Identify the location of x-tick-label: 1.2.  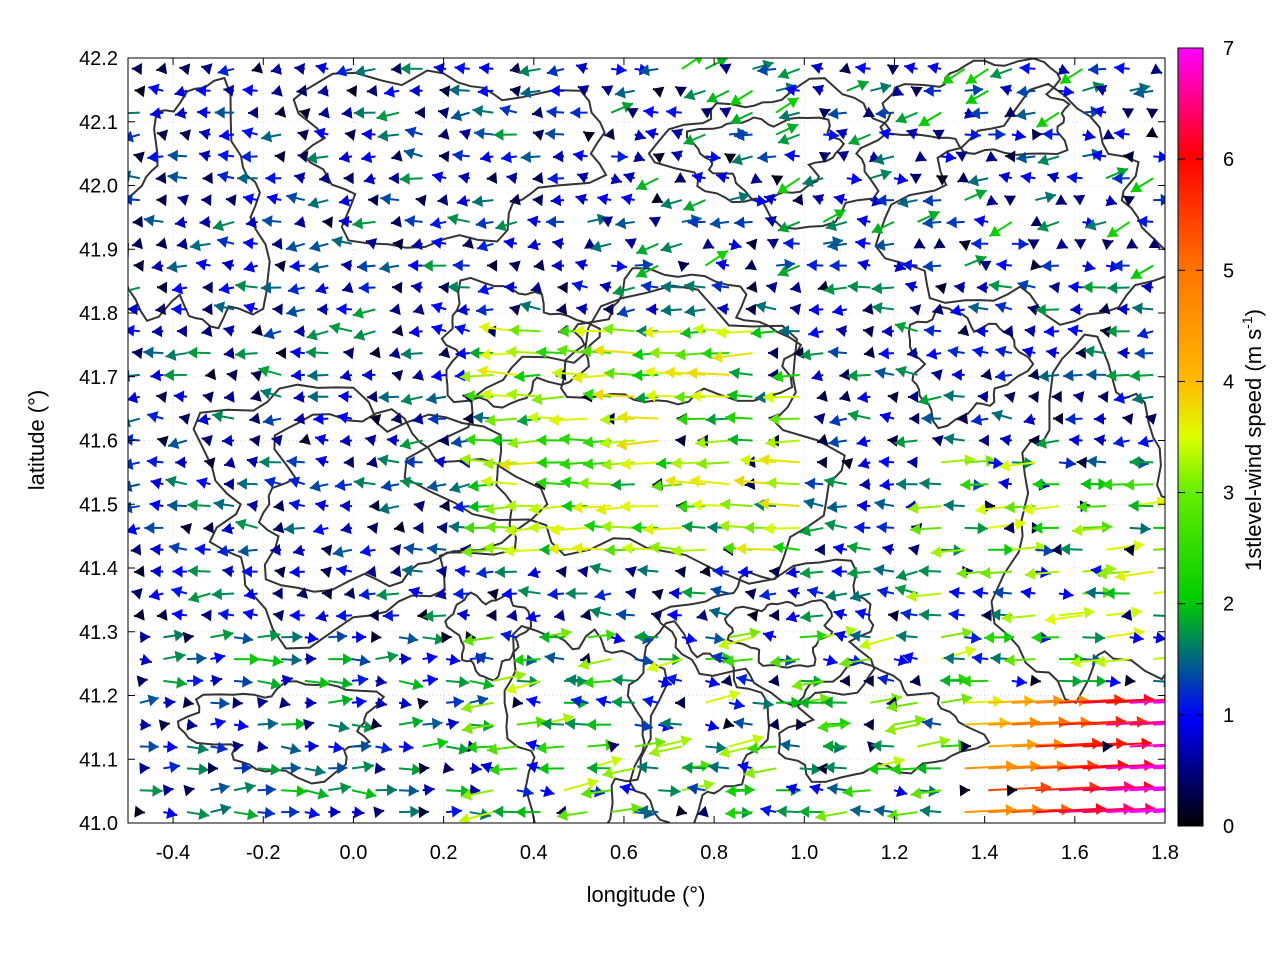
(895, 853).